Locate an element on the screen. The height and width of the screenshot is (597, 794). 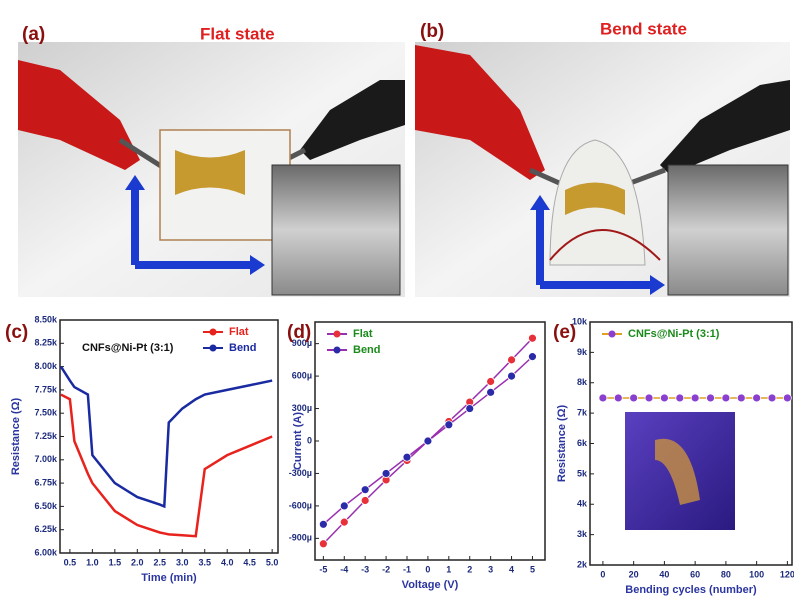
x-tick-label: 3.0 is located at coordinates (182, 562).